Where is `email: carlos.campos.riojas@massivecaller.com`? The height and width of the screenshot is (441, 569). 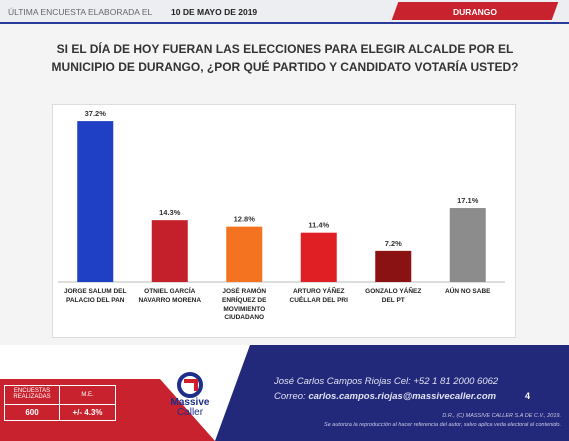 email: carlos.campos.riojas@massivecaller.com is located at coordinates (402, 396).